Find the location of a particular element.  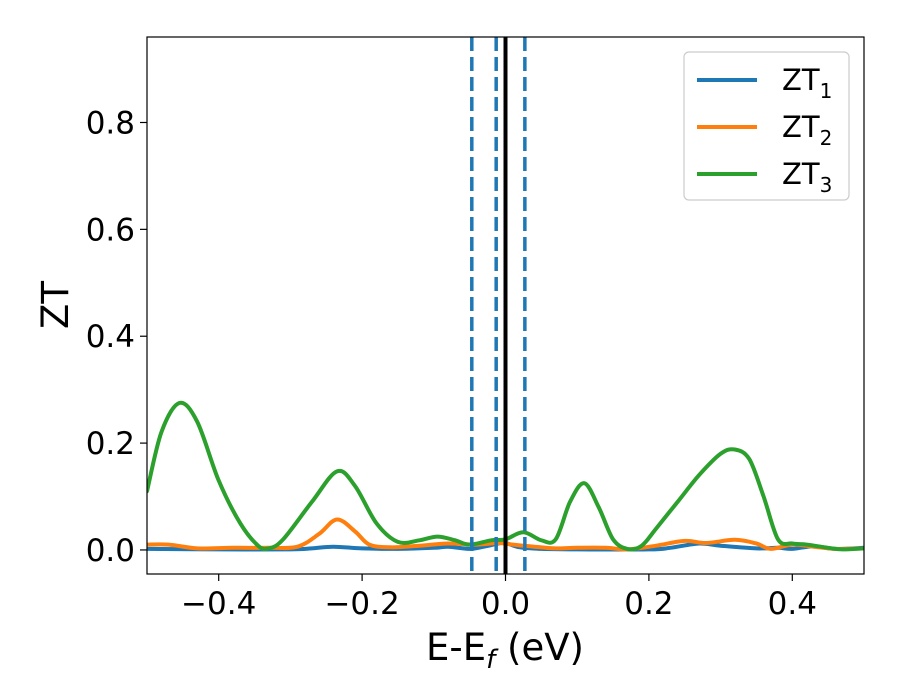

y-tick-label: 0.4 is located at coordinates (110, 337).